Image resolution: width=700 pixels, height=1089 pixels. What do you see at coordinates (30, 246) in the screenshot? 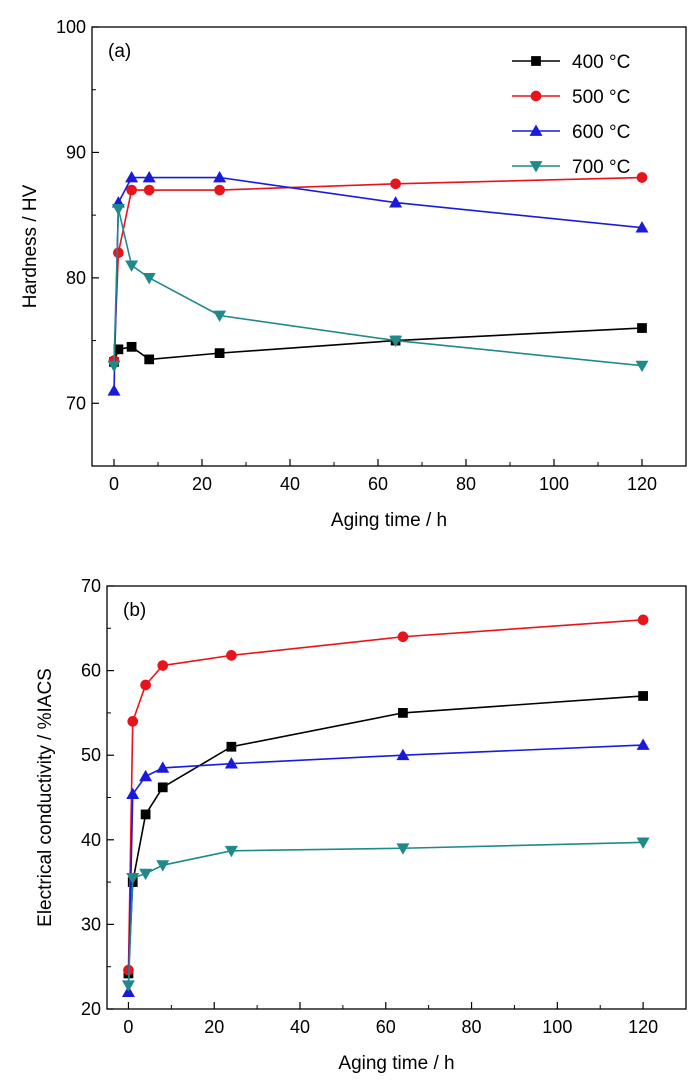
I see `y-axis-label: Hardness / HV` at bounding box center [30, 246].